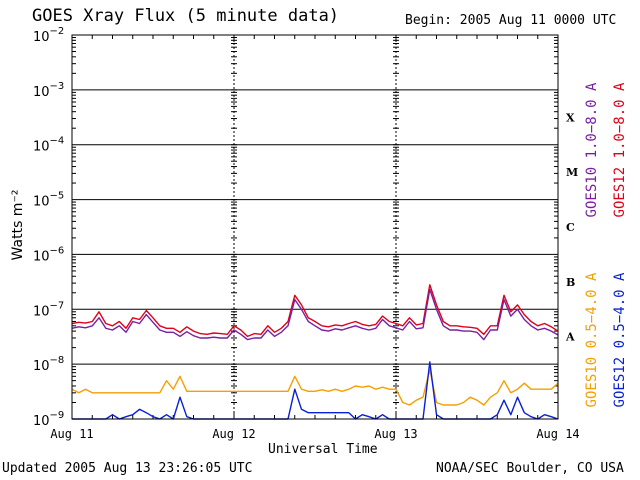 The image size is (640, 480). I want to click on begin-time-label: Begin: 2005 Aug 11 0000 UTC, so click(511, 20).